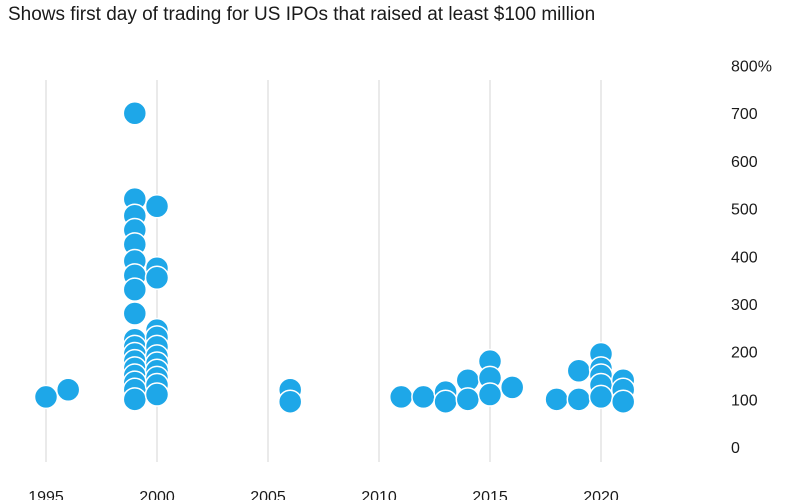  Describe the element at coordinates (744, 400) in the screenshot. I see `y-tick-label-100: 100` at that location.